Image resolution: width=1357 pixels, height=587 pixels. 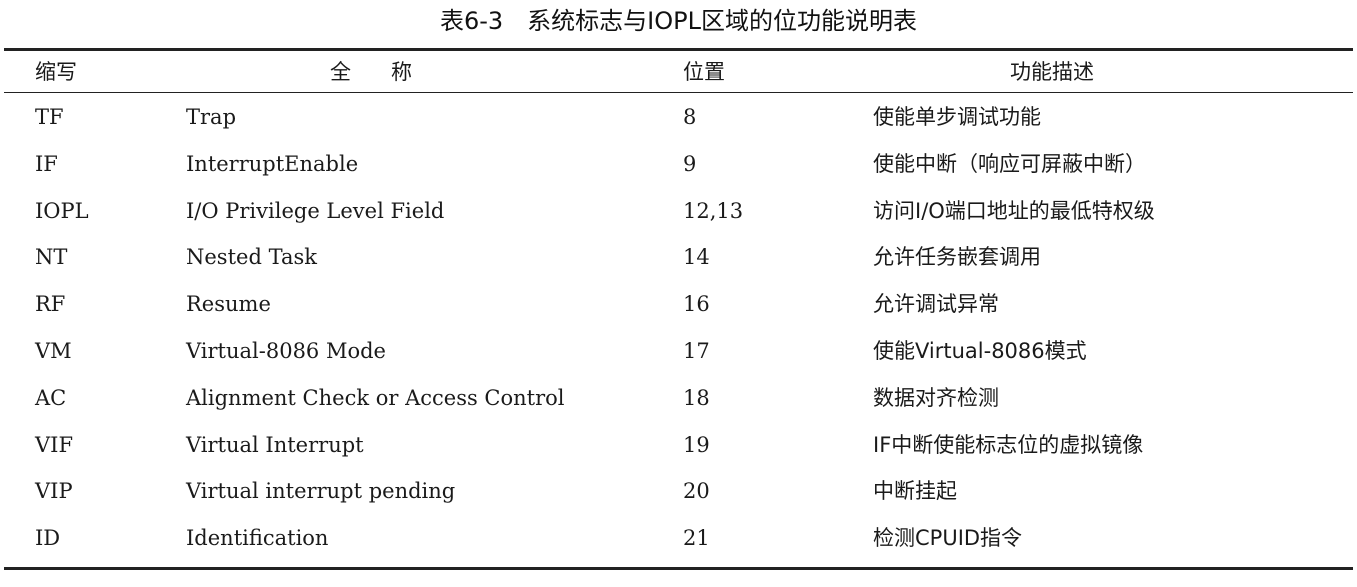 I want to click on header-position: 位置, so click(x=704, y=72).